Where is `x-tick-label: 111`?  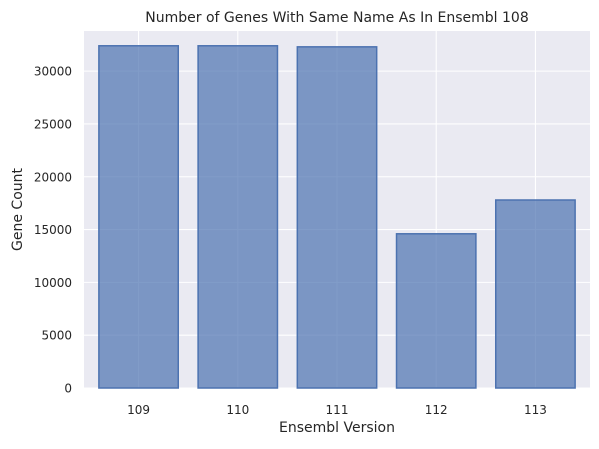
x-tick-label: 111 is located at coordinates (337, 410).